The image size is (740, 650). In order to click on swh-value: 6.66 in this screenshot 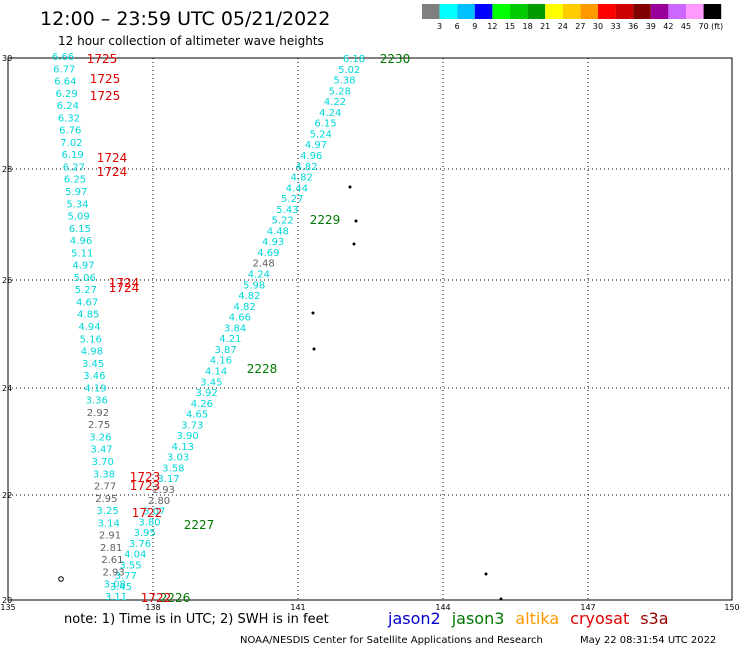, I will do `click(63, 57)`.